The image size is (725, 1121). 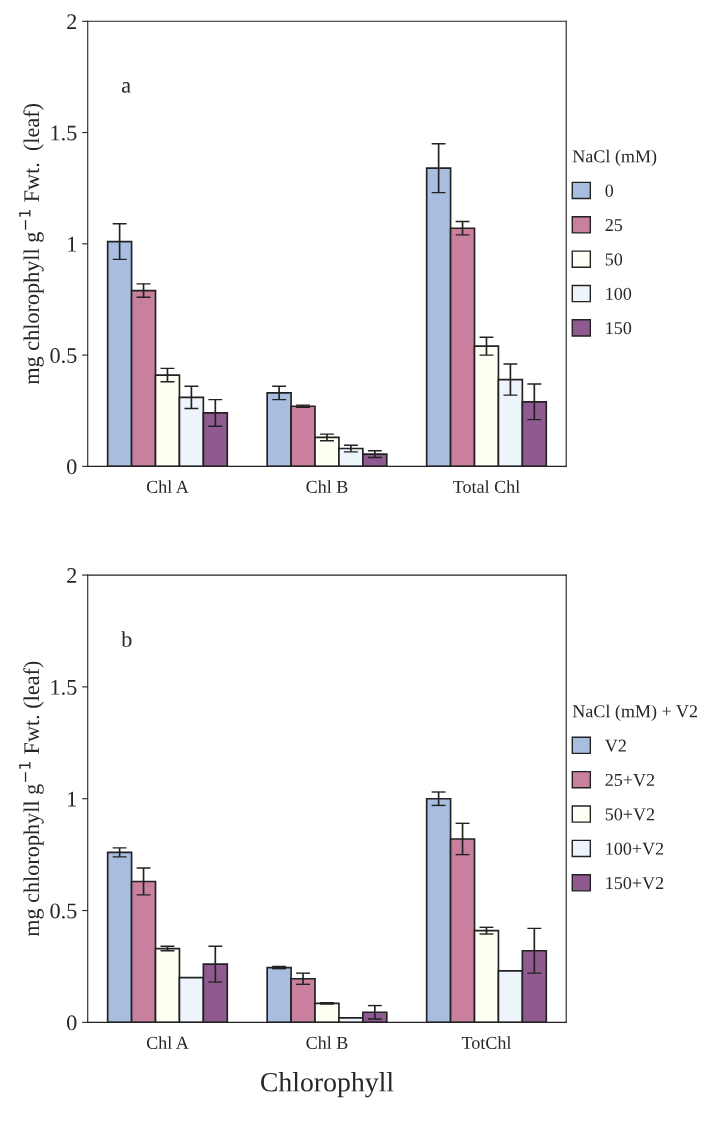 I want to click on legend-title: NaCl (mM), so click(x=614, y=158).